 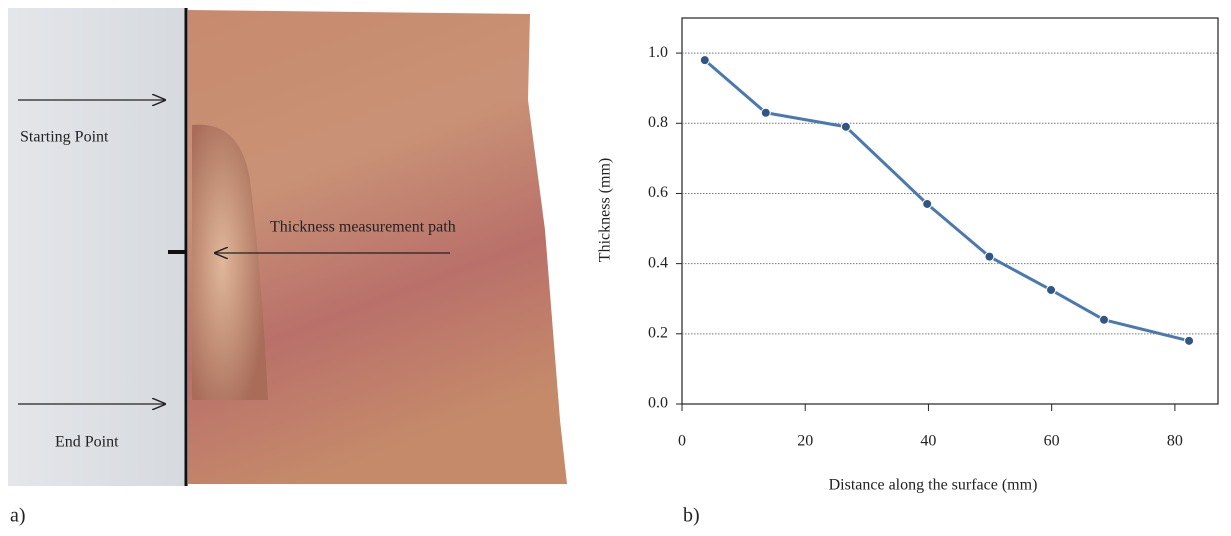 I want to click on y-tick-label: 0.4, so click(x=658, y=262).